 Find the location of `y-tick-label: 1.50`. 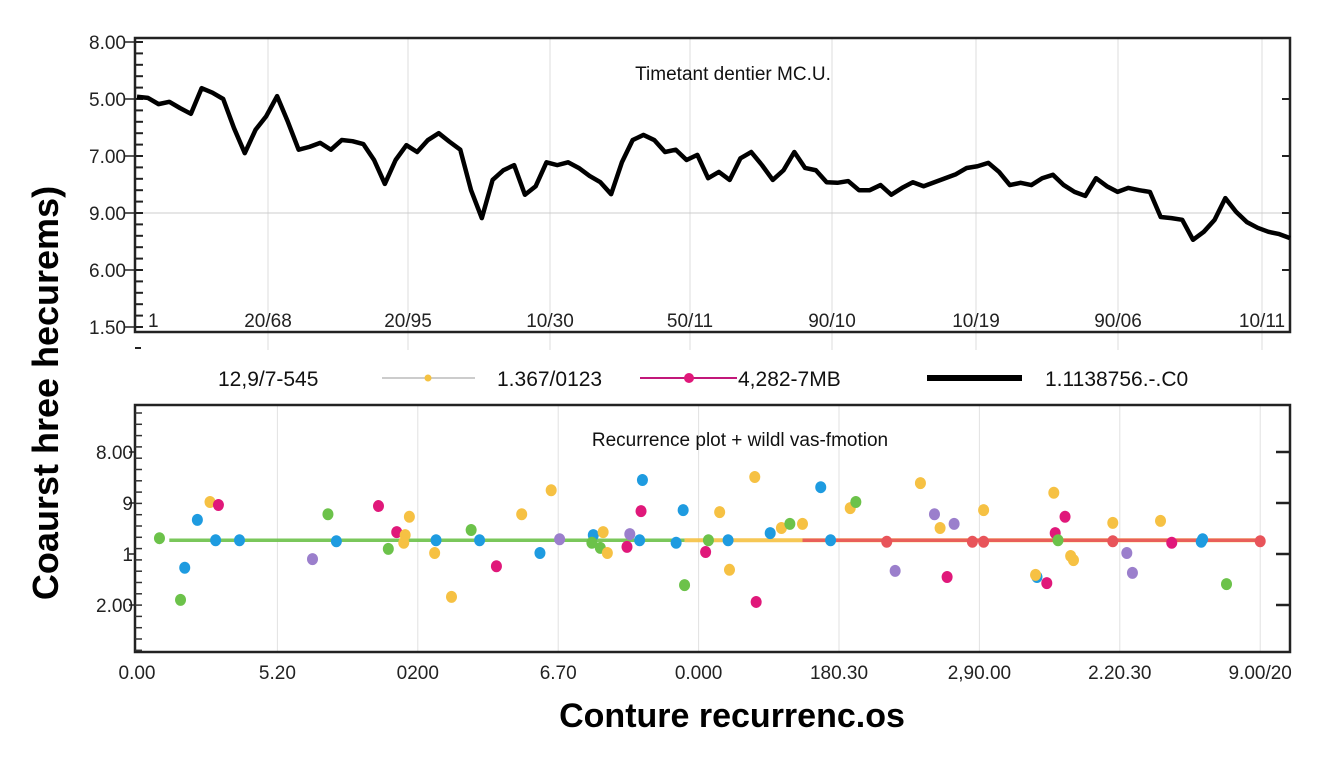

y-tick-label: 1.50 is located at coordinates (107, 328).